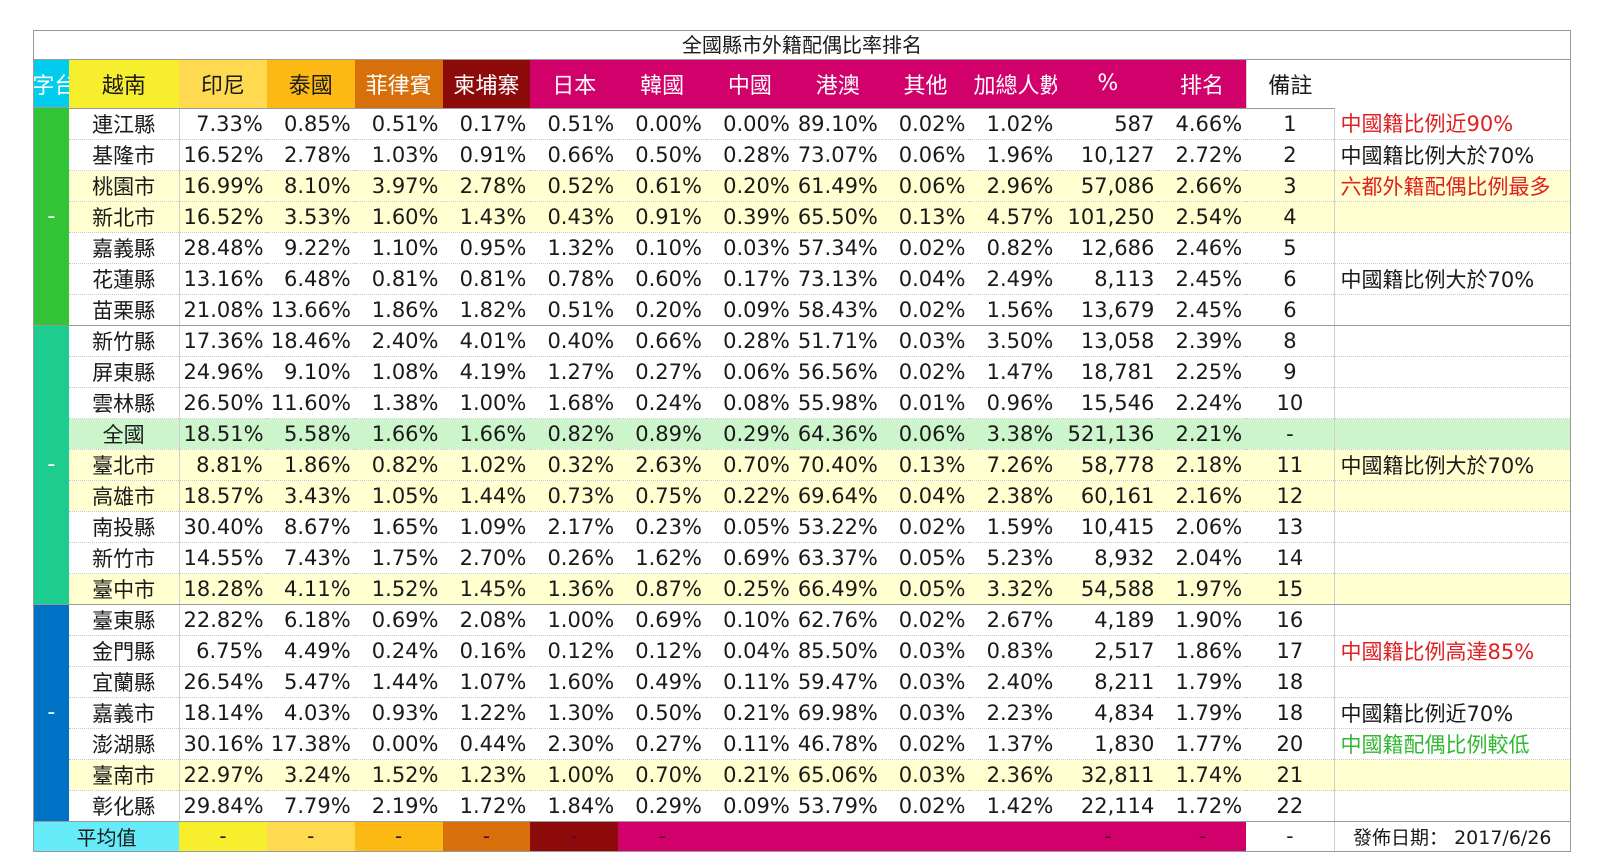  What do you see at coordinates (1013, 496) in the screenshot?
I see `cell-other: 2.38%` at bounding box center [1013, 496].